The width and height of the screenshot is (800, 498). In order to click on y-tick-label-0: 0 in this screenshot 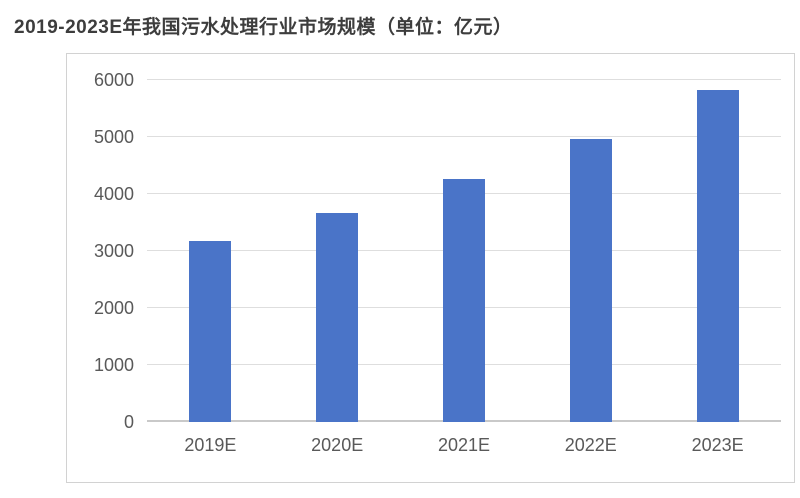, I will do `click(128, 422)`.